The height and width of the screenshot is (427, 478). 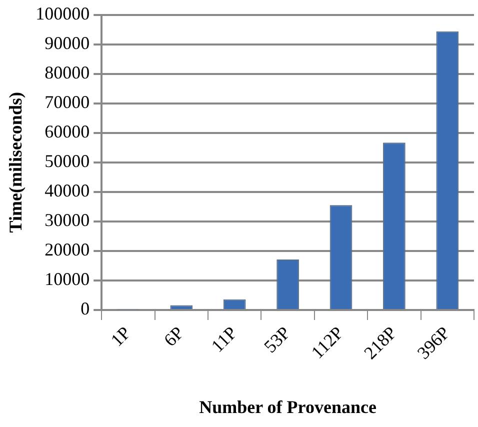 What do you see at coordinates (174, 336) in the screenshot?
I see `x-tick-label: 6P` at bounding box center [174, 336].